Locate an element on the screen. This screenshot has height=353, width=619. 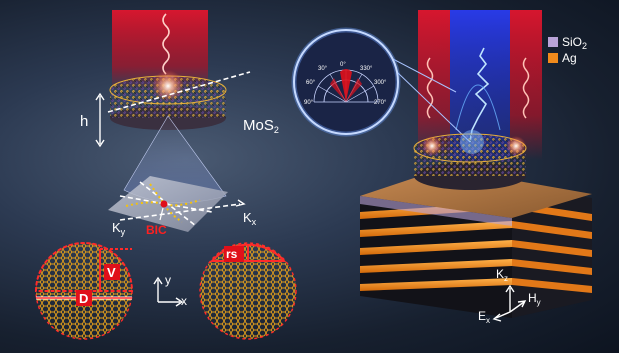
polar-tick-300: 300° is located at coordinates (380, 83).